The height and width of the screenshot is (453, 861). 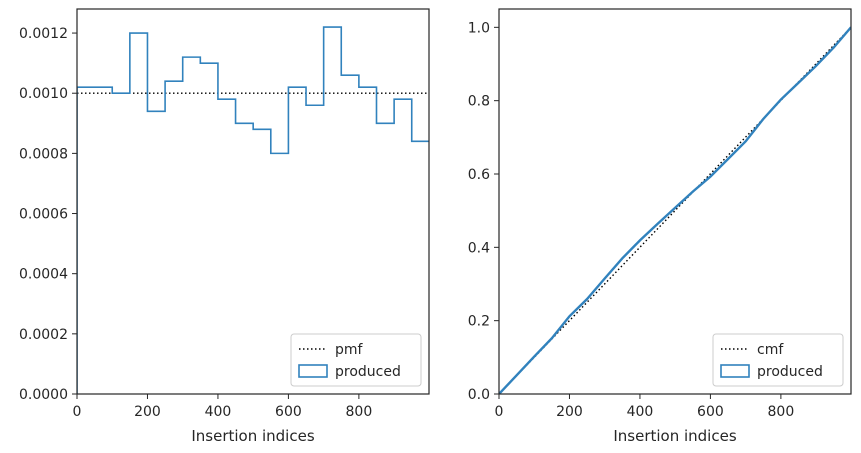 What do you see at coordinates (479, 395) in the screenshot?
I see `y-tick-label: 0.0` at bounding box center [479, 395].